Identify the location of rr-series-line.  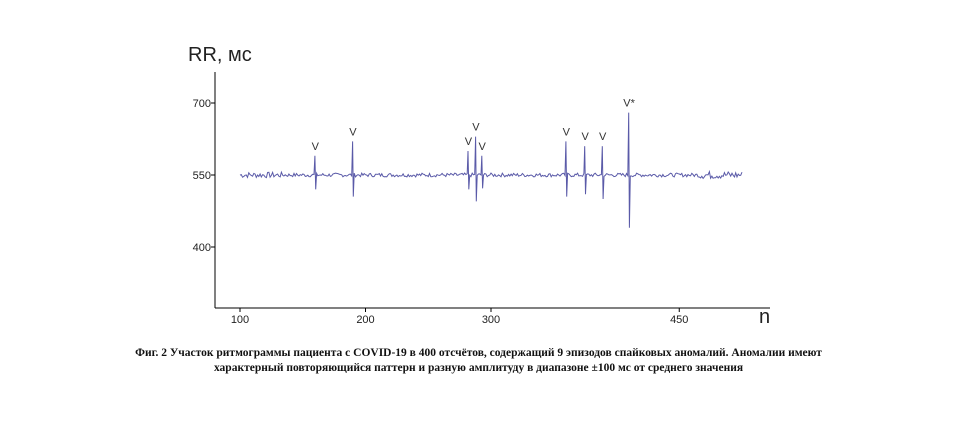
(491, 170).